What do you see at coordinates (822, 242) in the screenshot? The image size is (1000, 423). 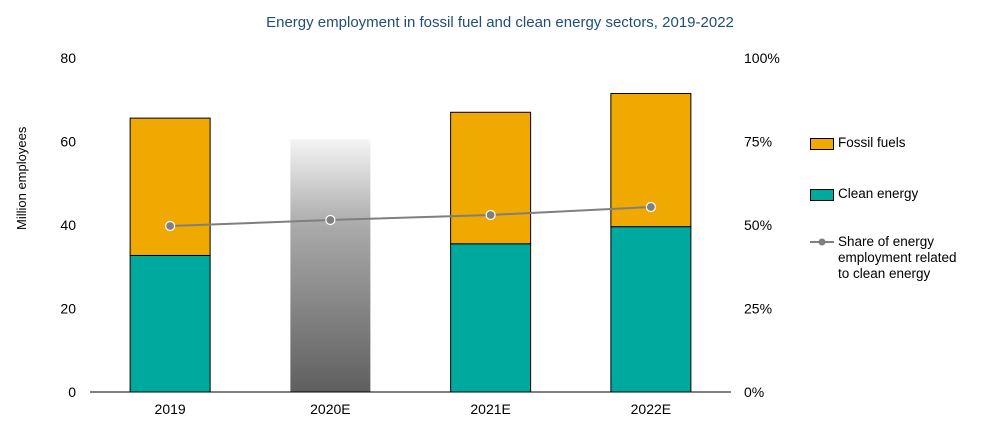 I see `legend-share-marker` at bounding box center [822, 242].